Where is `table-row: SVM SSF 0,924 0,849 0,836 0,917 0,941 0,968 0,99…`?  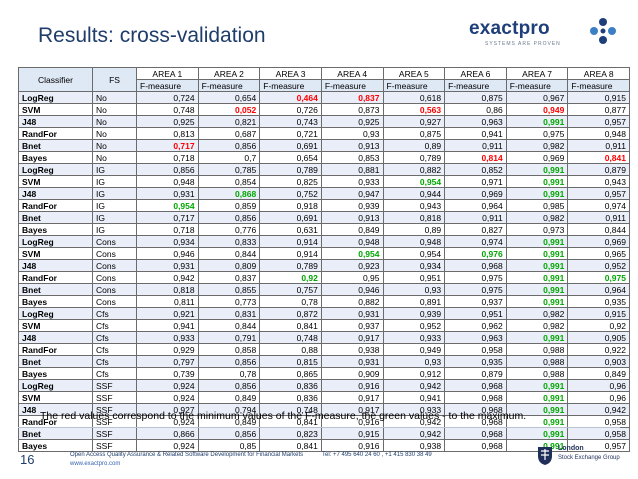
table-row: SVM SSF 0,924 0,849 0,836 0,917 0,941 0,968 0,99… is located at coordinates (324, 397).